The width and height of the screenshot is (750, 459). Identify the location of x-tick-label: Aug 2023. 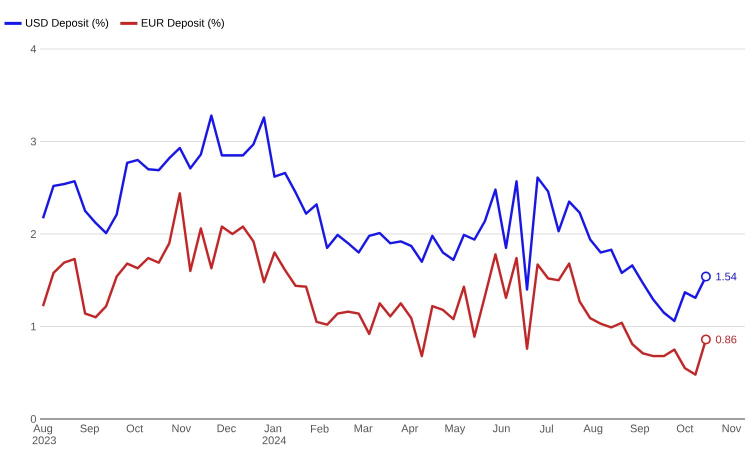
(44, 434).